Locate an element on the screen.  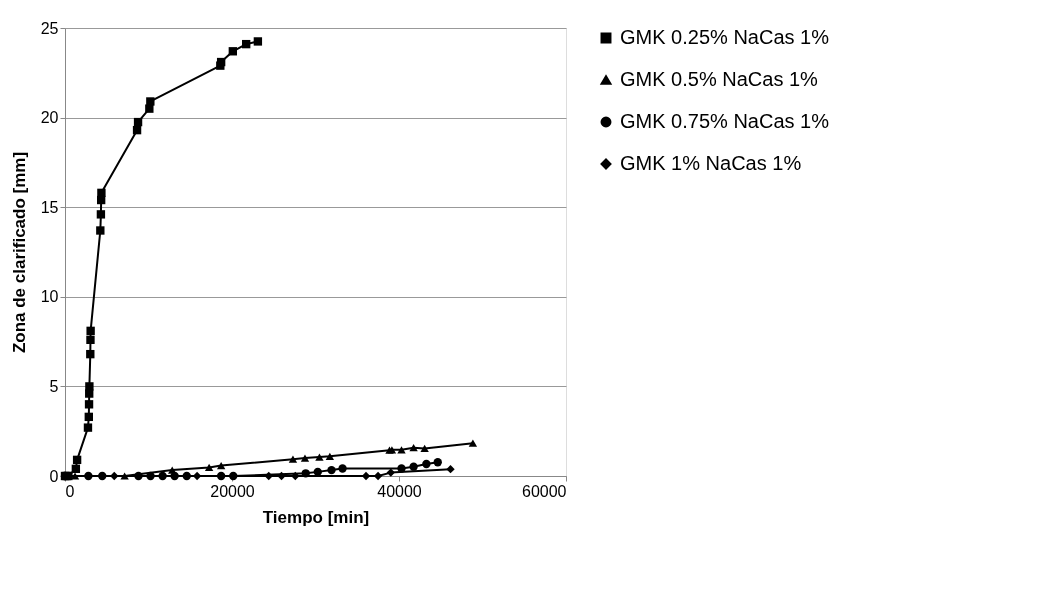
x-tick-label: 0 is located at coordinates (70, 491).